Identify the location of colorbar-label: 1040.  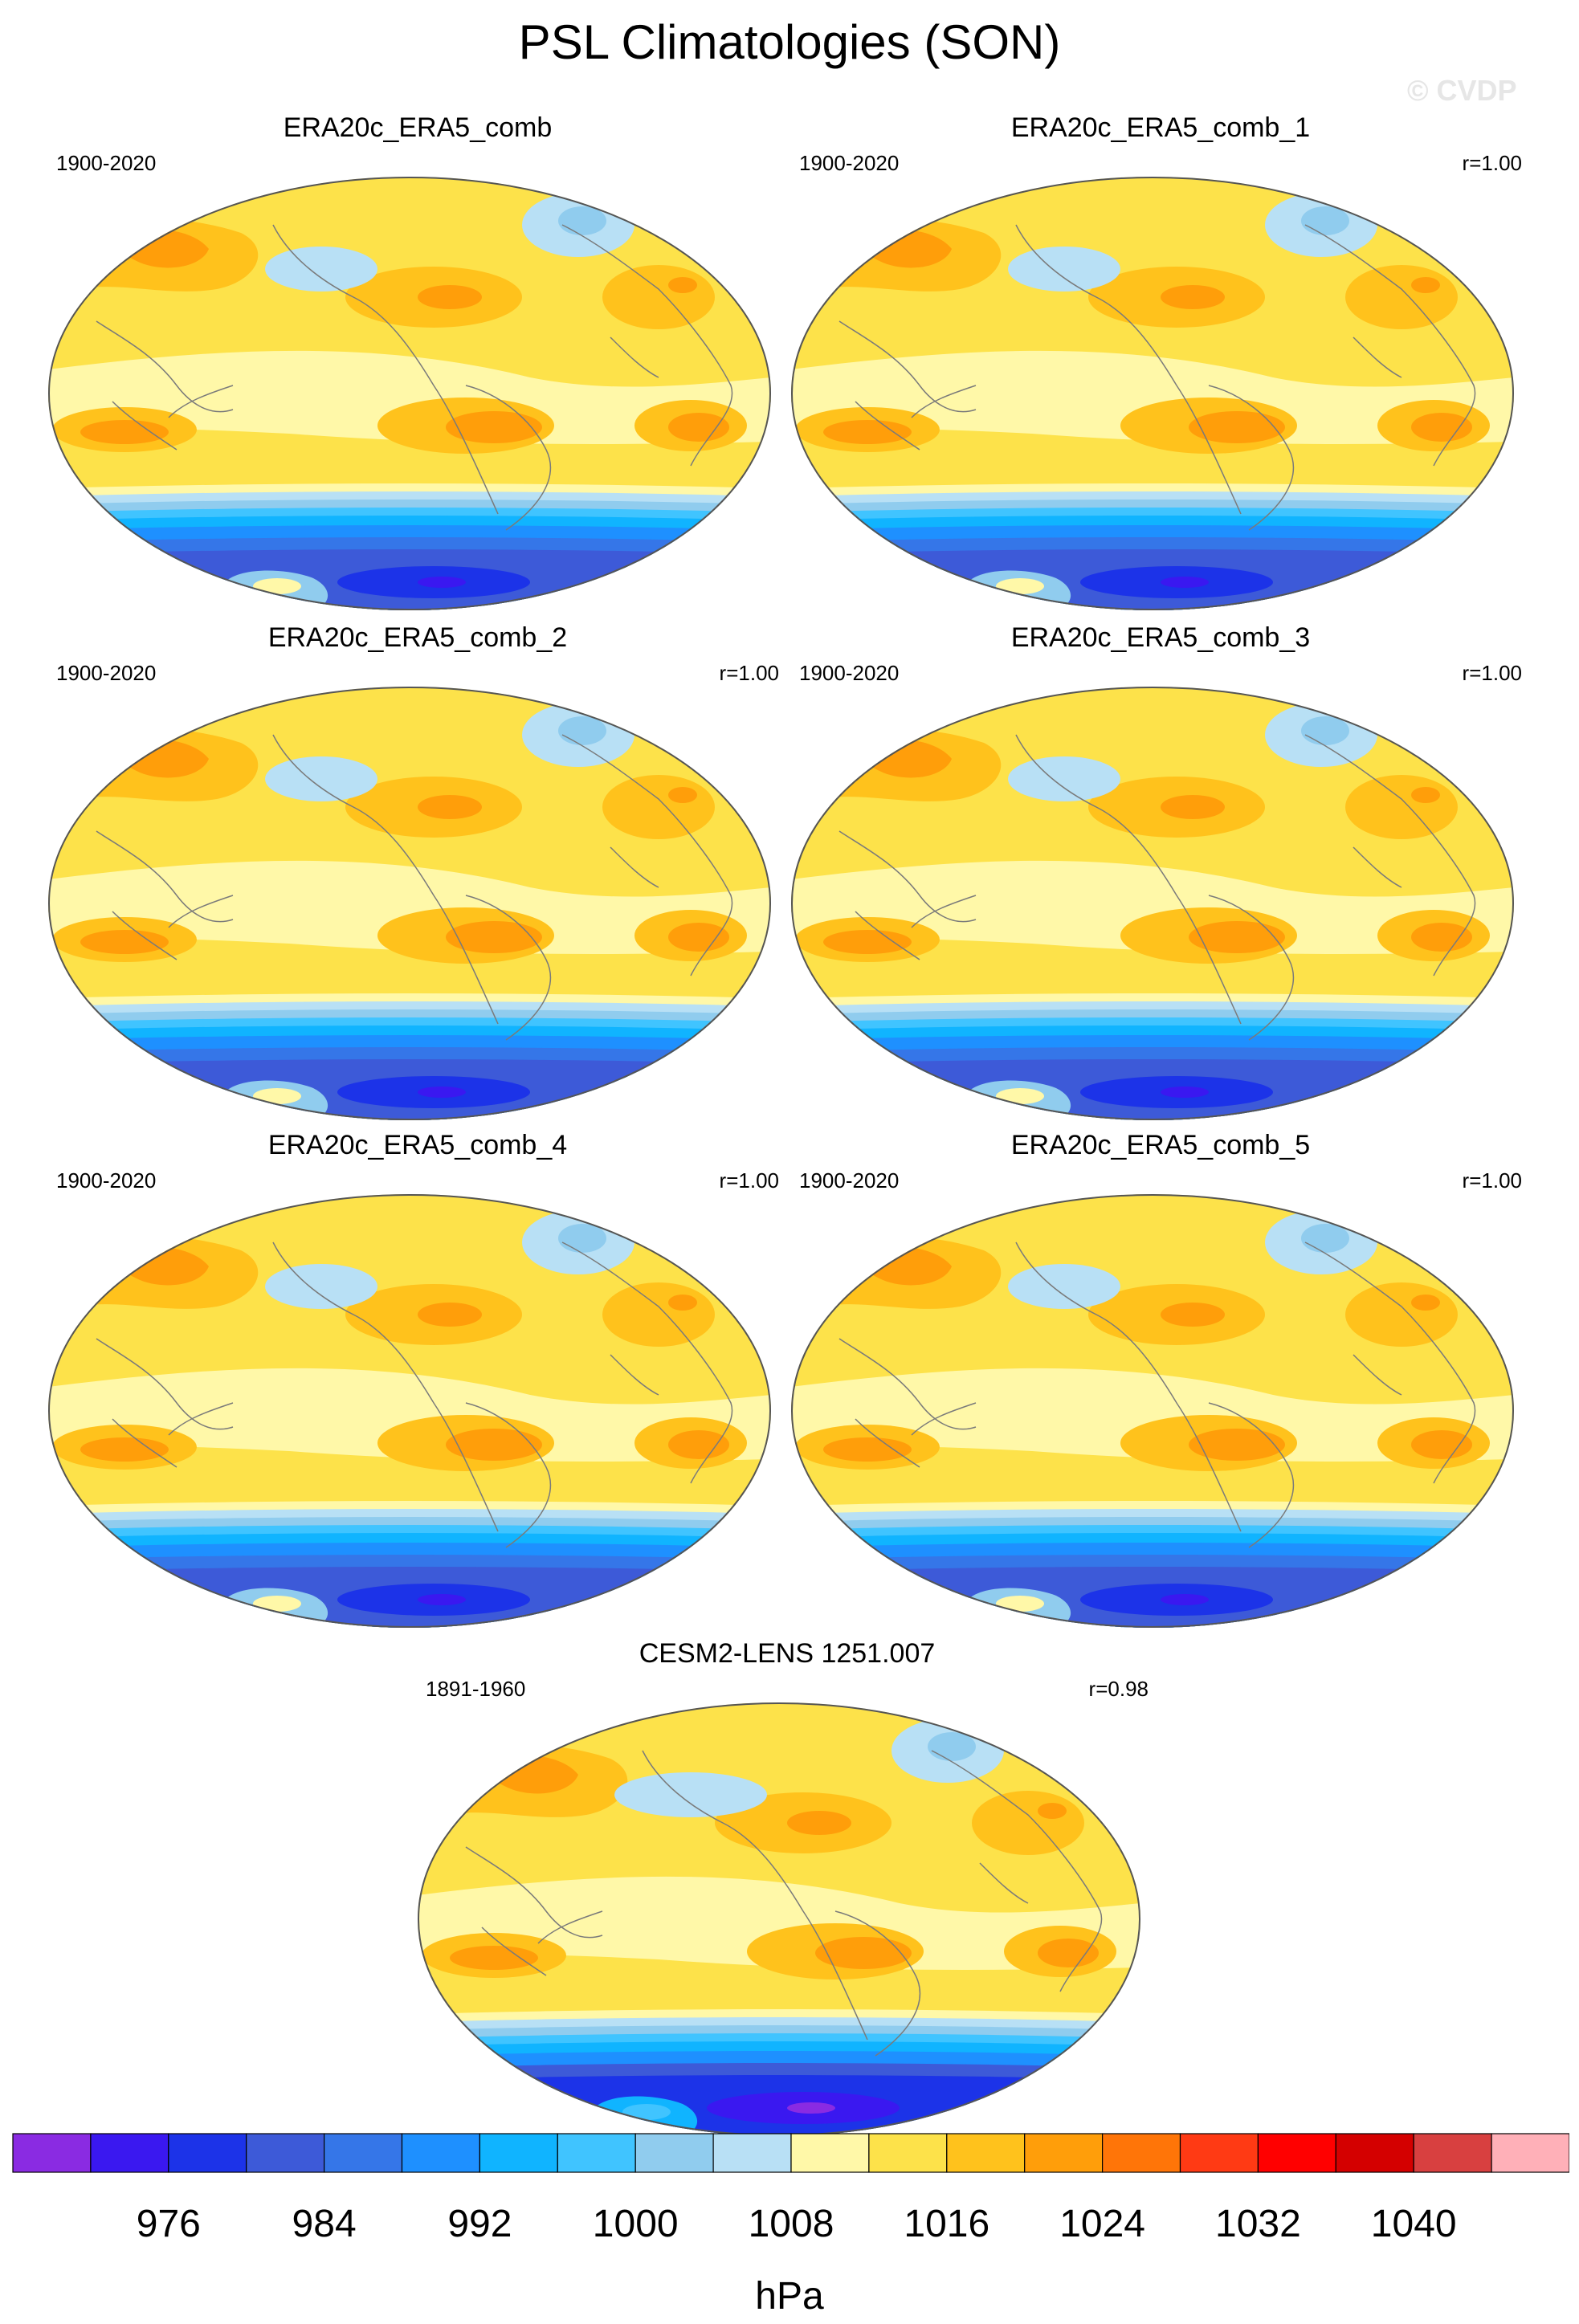
(1414, 2224).